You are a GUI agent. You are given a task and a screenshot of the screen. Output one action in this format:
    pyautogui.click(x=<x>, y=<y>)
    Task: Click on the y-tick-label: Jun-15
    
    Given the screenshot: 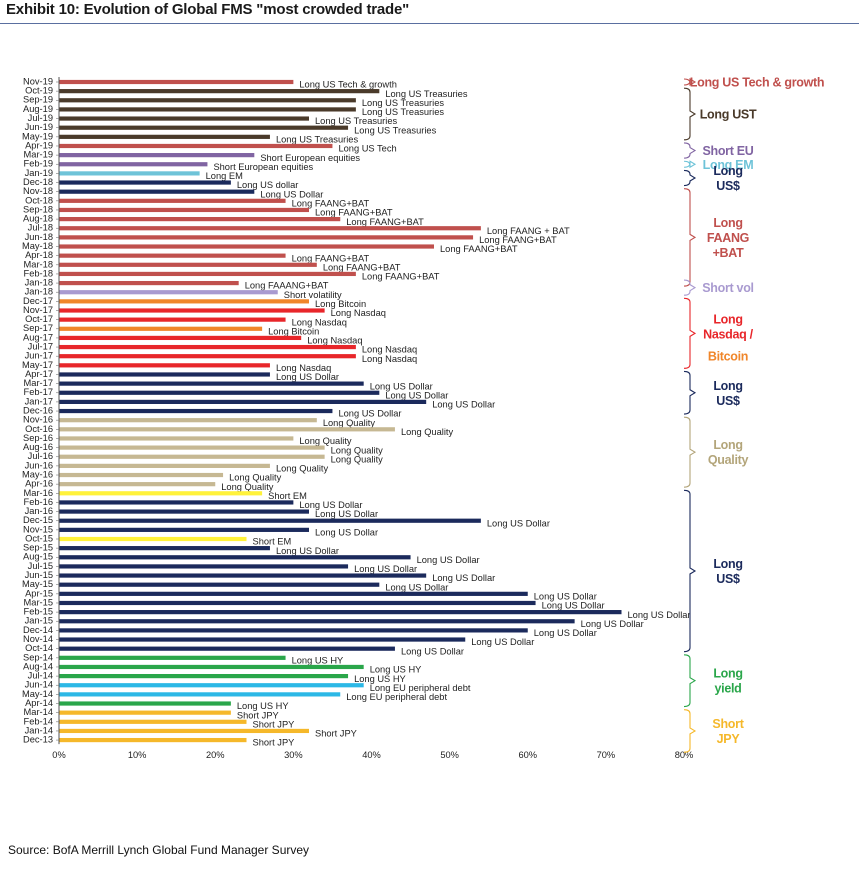 What is the action you would take?
    pyautogui.click(x=39, y=575)
    